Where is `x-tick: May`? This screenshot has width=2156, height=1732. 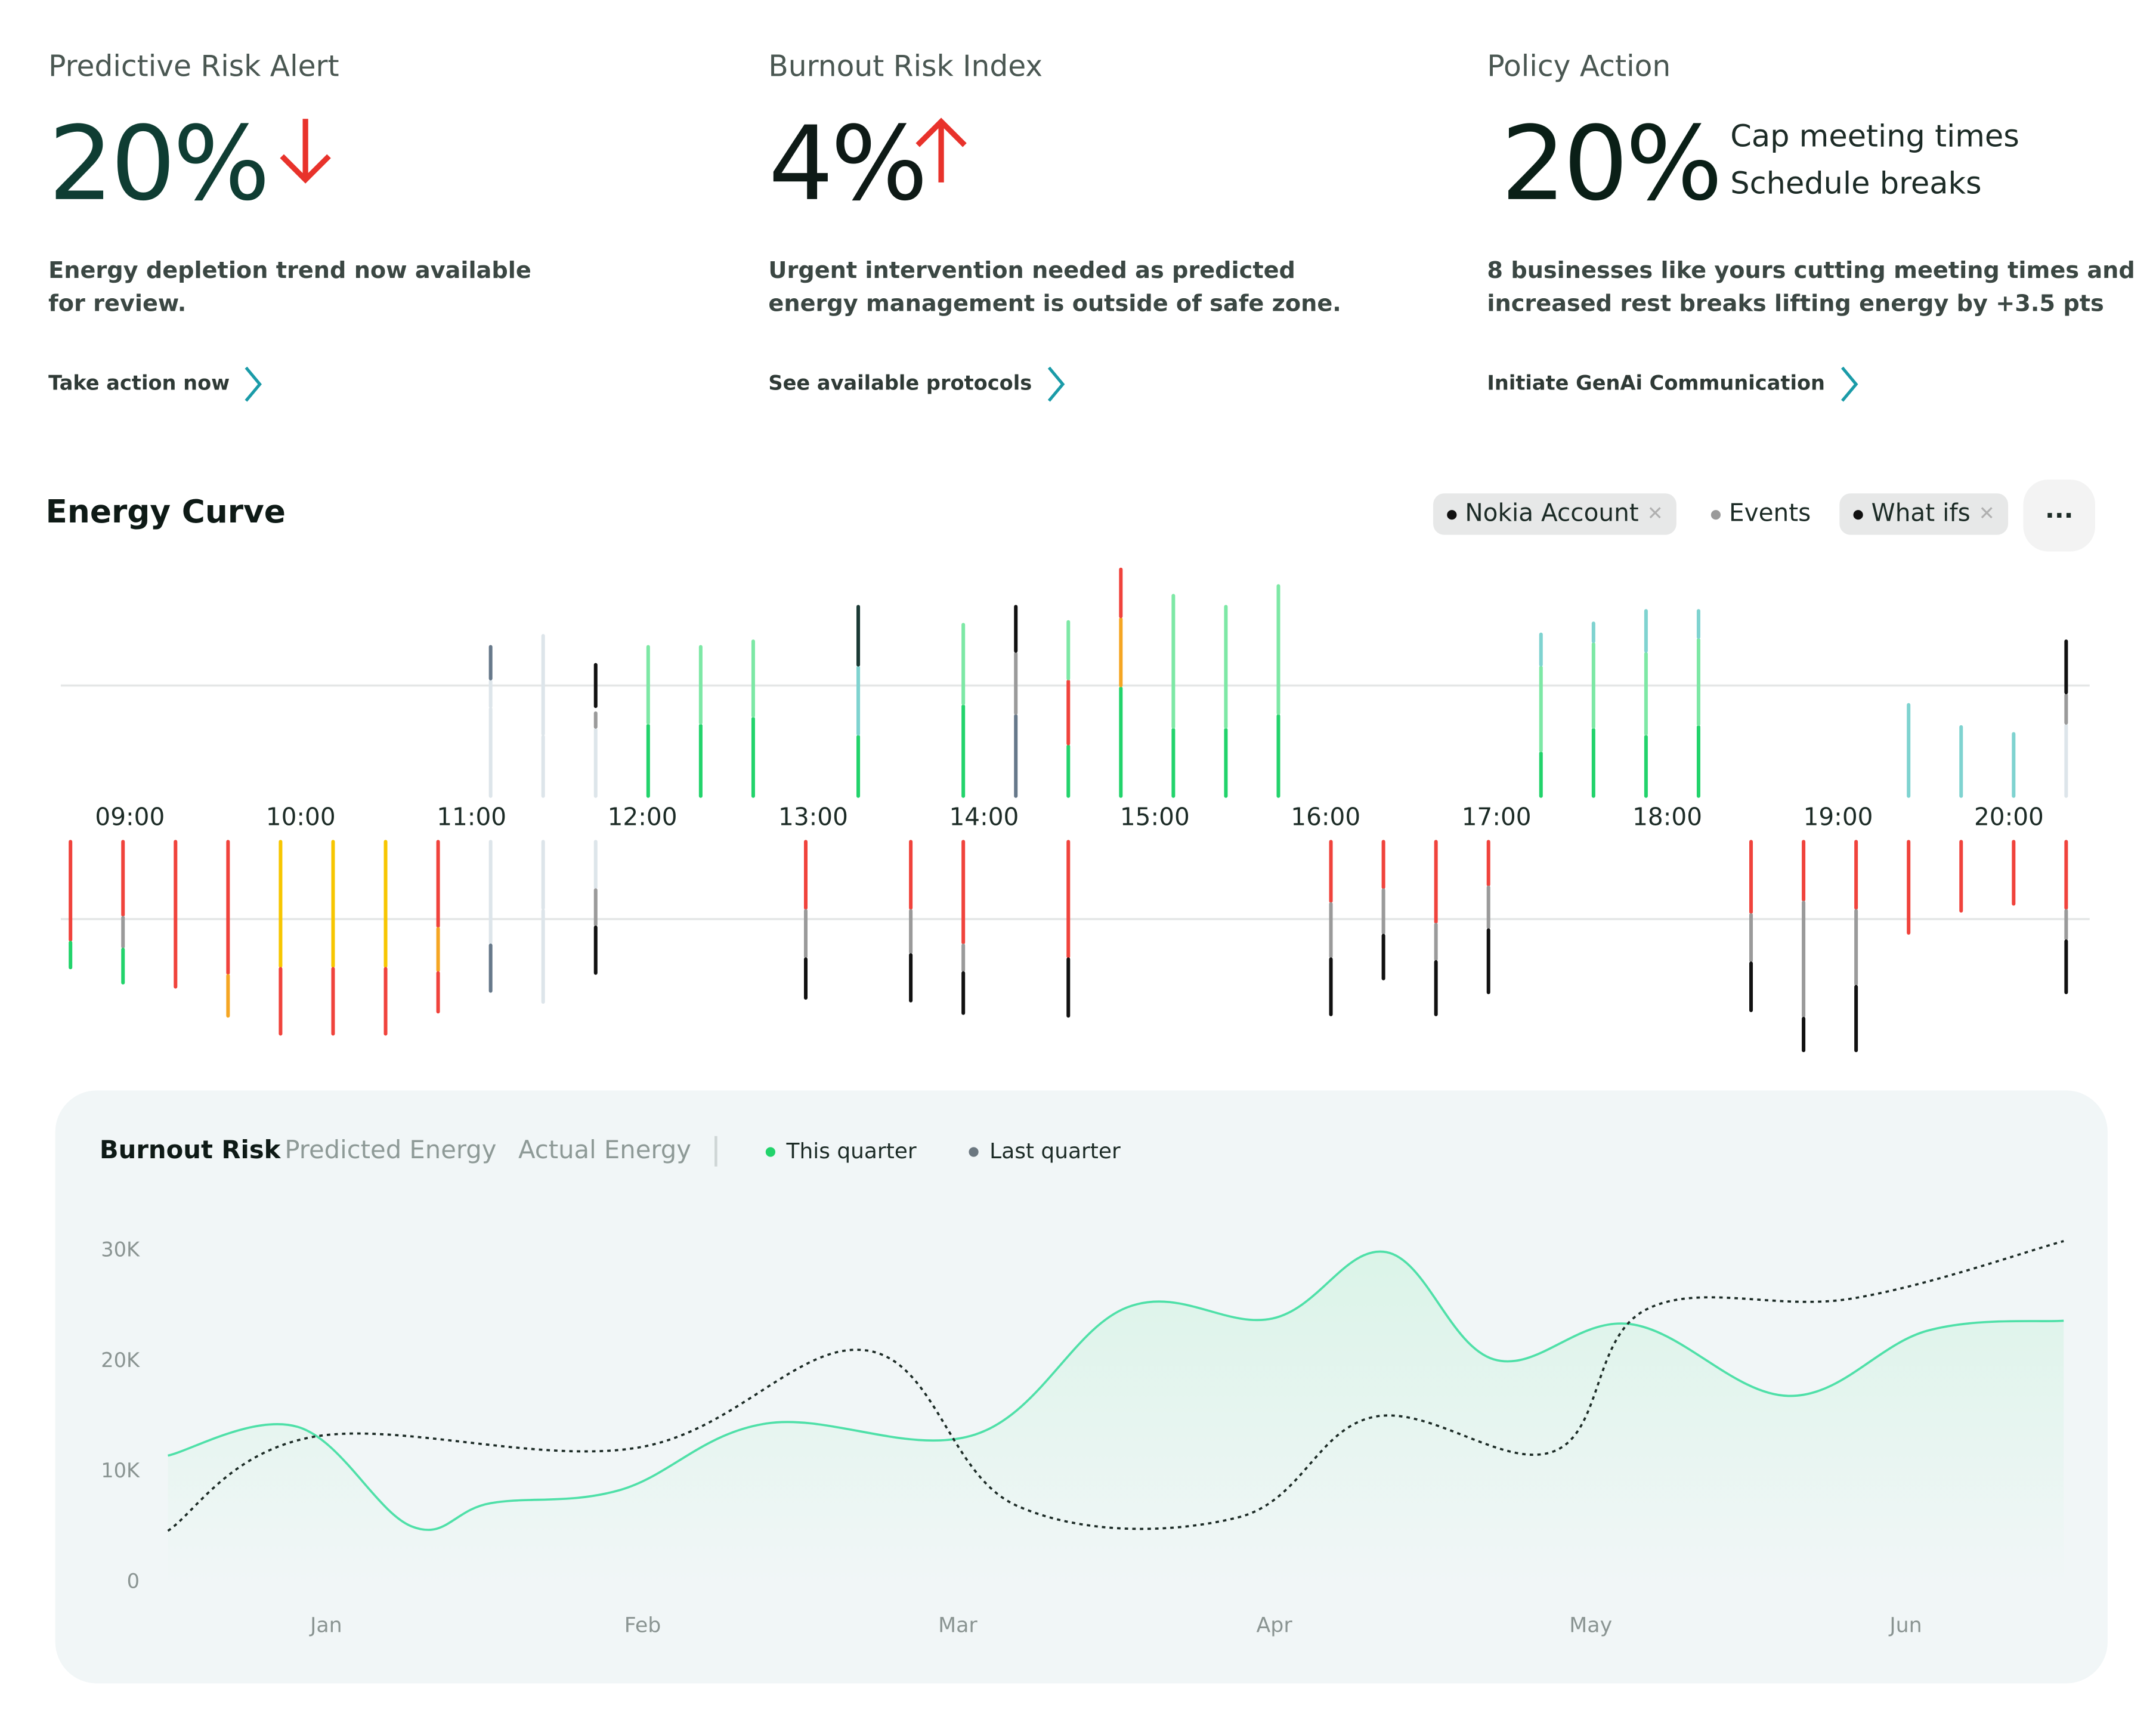 x-tick: May is located at coordinates (1591, 1625).